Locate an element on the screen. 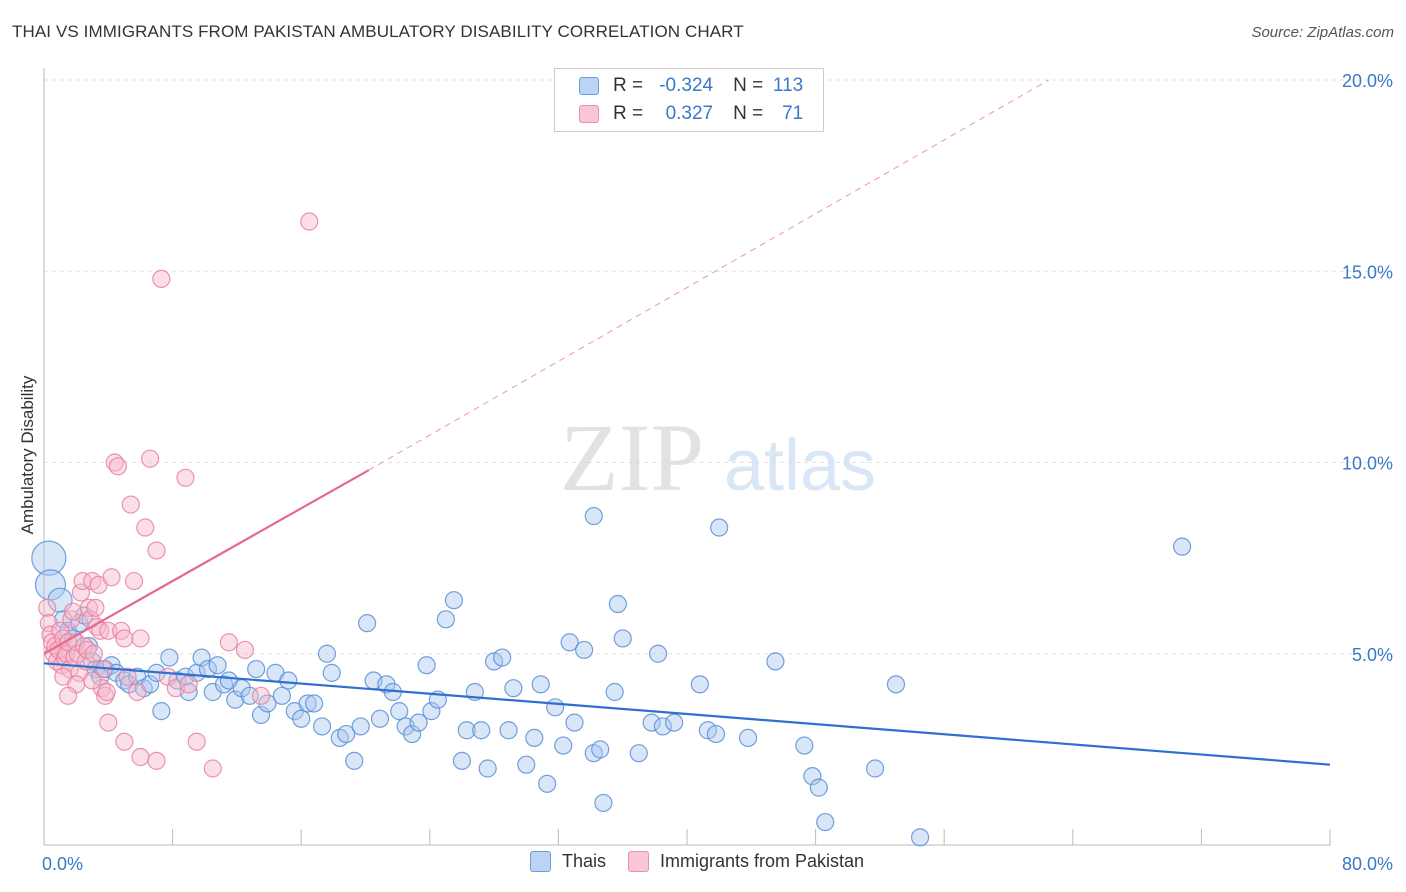 This screenshot has height=892, width=1406. pakistan-legend-label: Immigrants from Pakistan is located at coordinates (762, 861).